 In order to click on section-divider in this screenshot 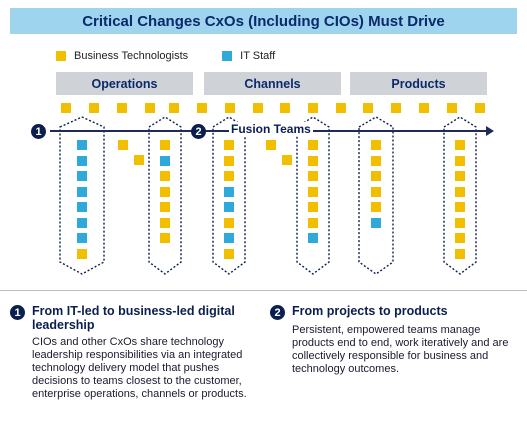, I will do `click(263, 290)`.